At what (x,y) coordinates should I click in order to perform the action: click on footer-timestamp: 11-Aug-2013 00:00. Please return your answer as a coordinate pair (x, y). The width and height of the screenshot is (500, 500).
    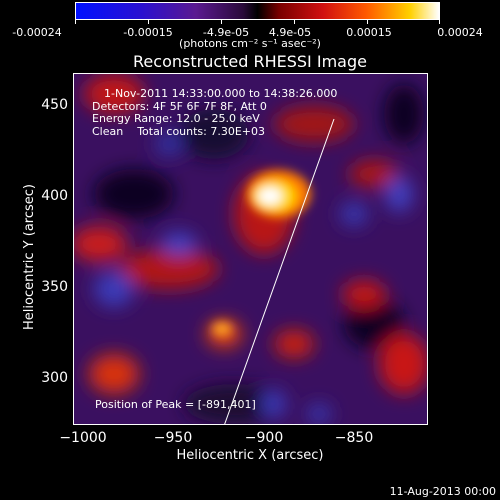
    Looking at the image, I should click on (442, 491).